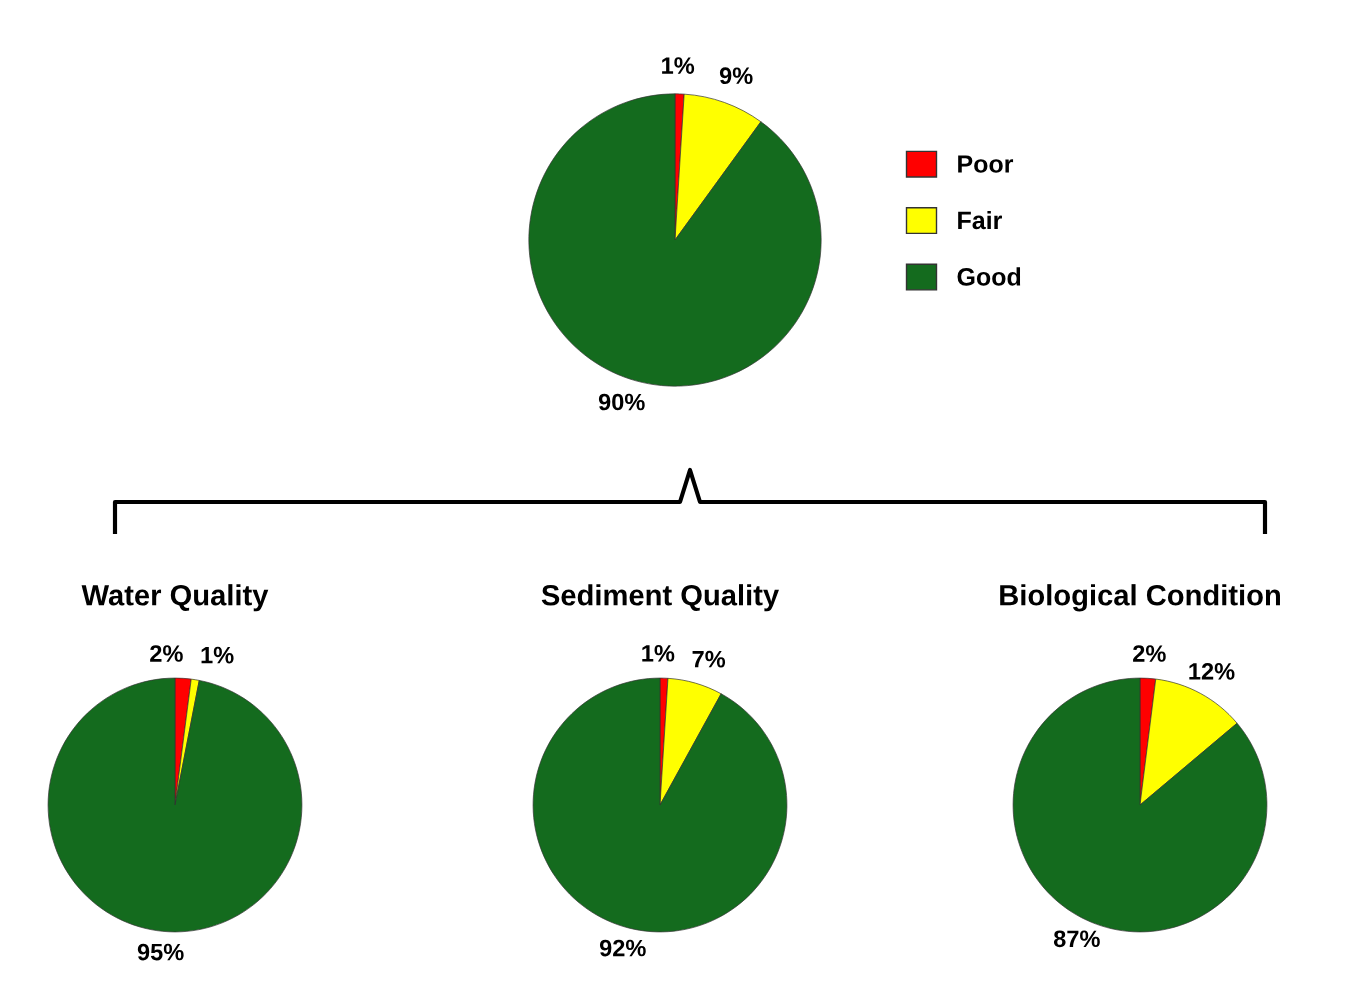  Describe the element at coordinates (160, 952) in the screenshot. I see `data-label: 95%` at that location.